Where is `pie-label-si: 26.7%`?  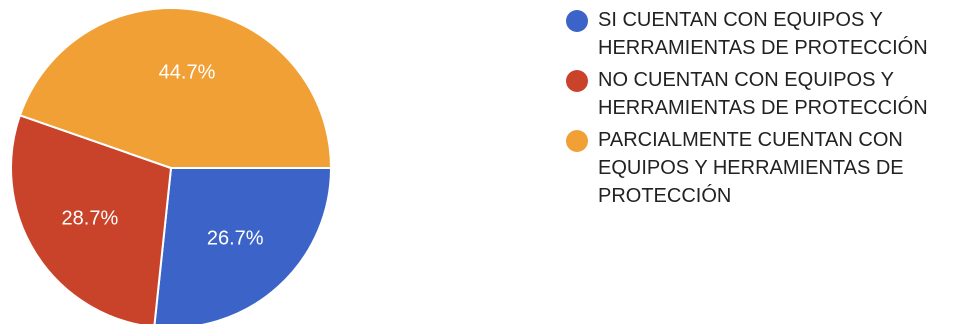
pie-label-si: 26.7% is located at coordinates (235, 239).